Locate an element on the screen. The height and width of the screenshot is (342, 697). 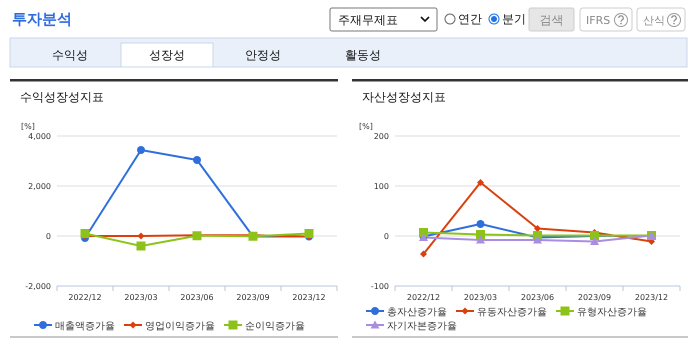
legend-label: 총자산증가율 is located at coordinates (417, 312).